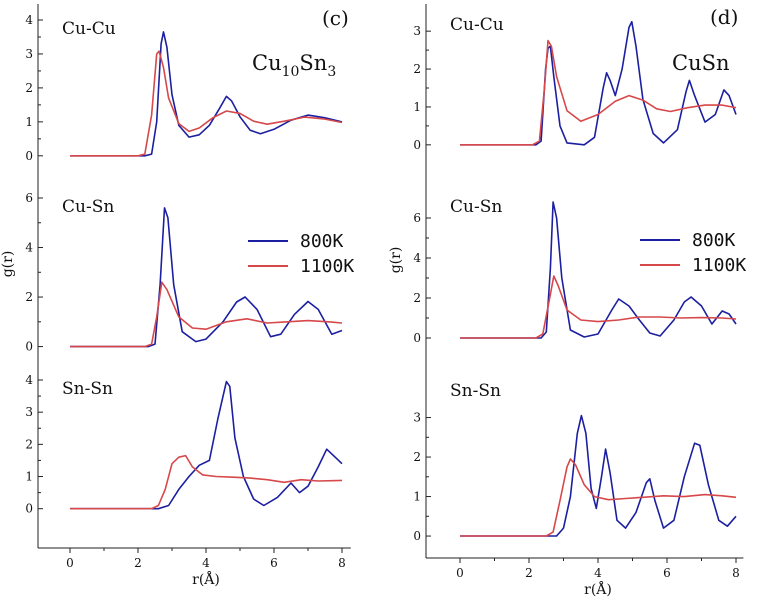  What do you see at coordinates (313, 63) in the screenshot?
I see `composition-mid: Sn` at bounding box center [313, 63].